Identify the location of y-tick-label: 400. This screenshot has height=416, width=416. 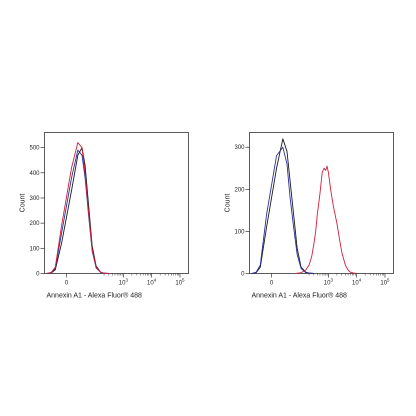
(34, 174).